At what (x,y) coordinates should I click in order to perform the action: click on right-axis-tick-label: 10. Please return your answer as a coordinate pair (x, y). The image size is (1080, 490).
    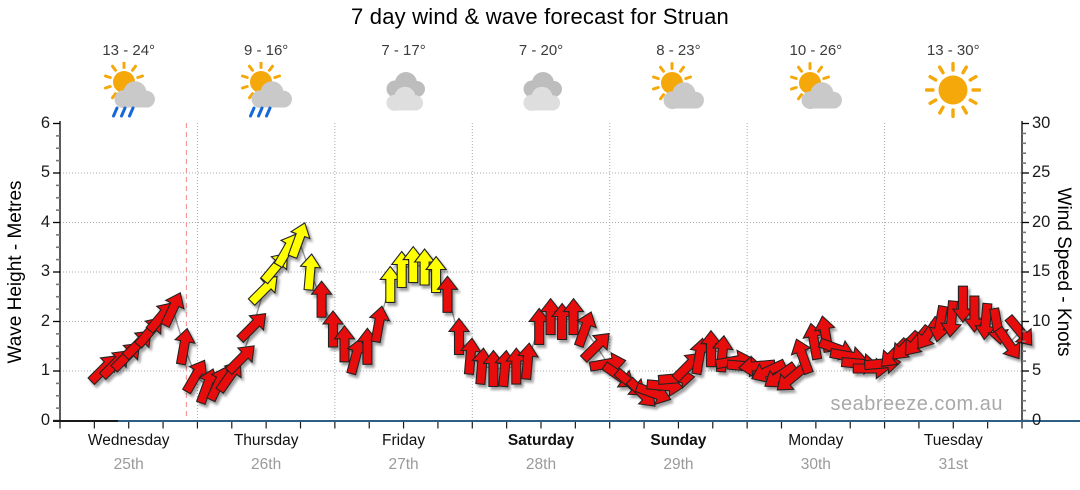
    Looking at the image, I should click on (1041, 320).